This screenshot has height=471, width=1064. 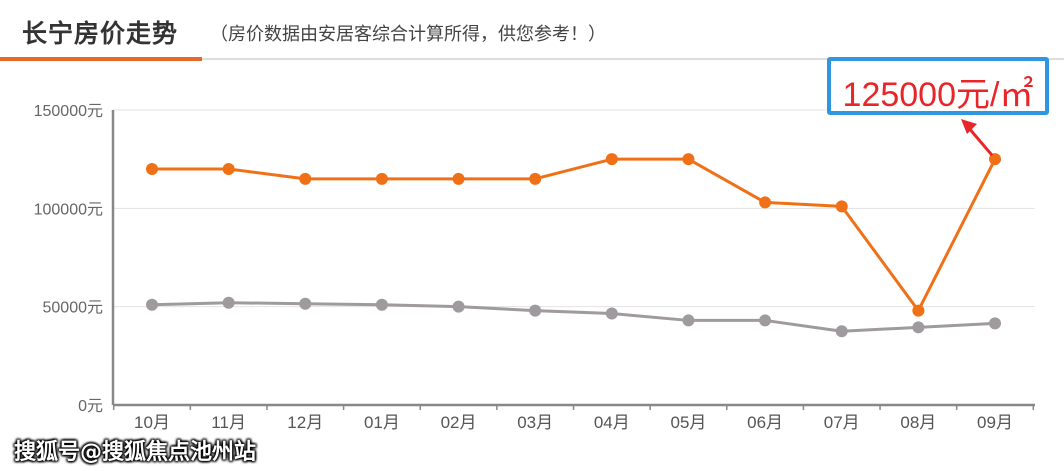 I want to click on x-tick-label: 07月, so click(x=842, y=422).